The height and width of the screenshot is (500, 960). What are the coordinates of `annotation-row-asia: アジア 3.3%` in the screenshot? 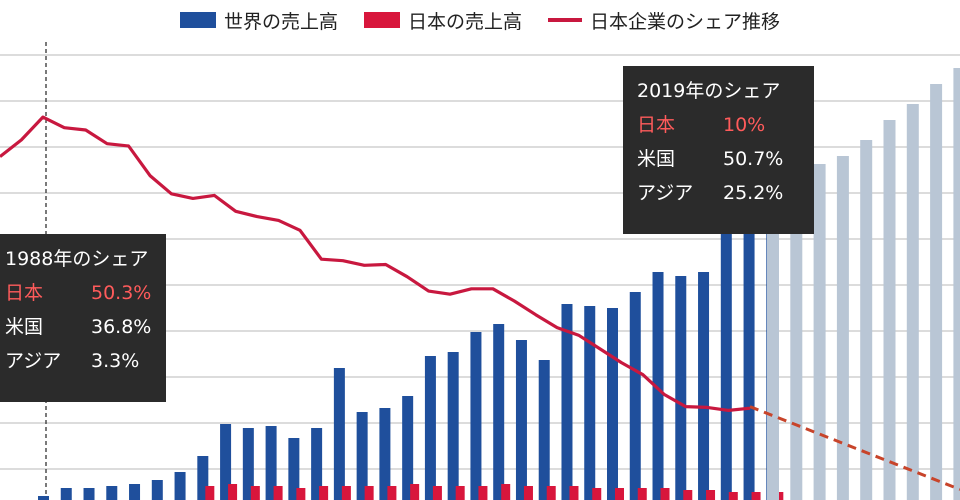 It's located at (80, 361).